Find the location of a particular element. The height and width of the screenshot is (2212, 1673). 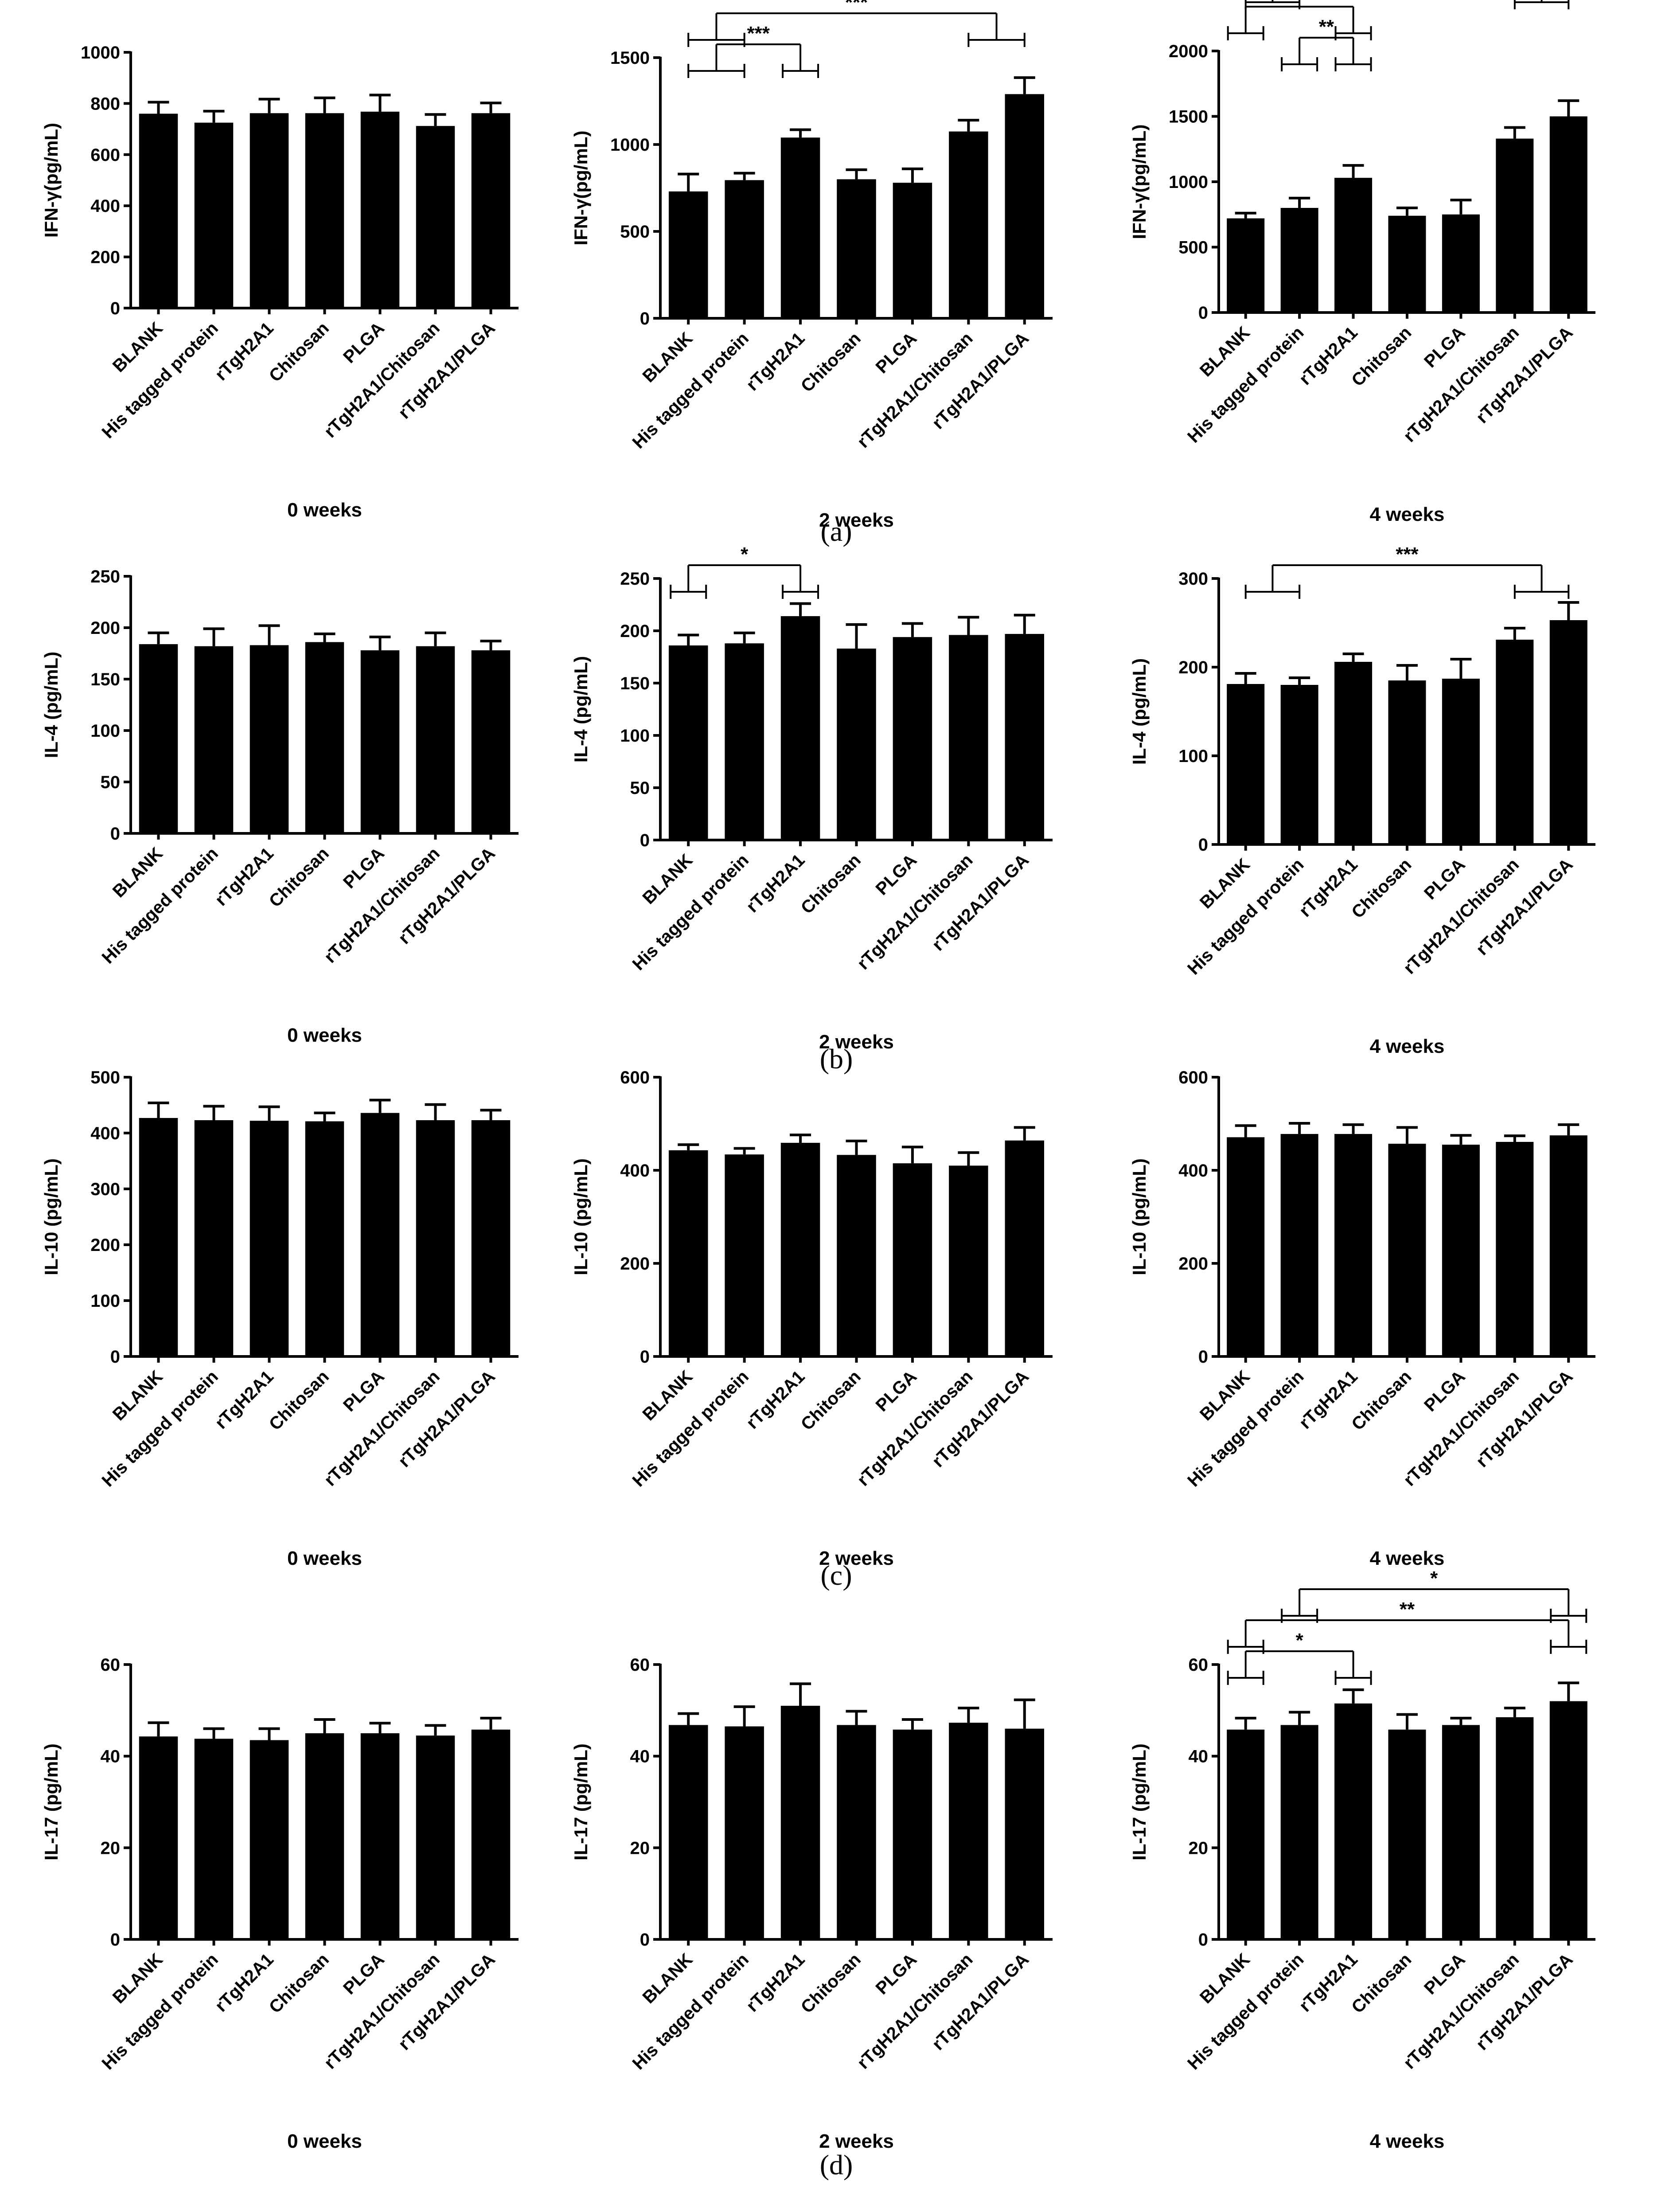

y-tick-label: 800 is located at coordinates (105, 103).